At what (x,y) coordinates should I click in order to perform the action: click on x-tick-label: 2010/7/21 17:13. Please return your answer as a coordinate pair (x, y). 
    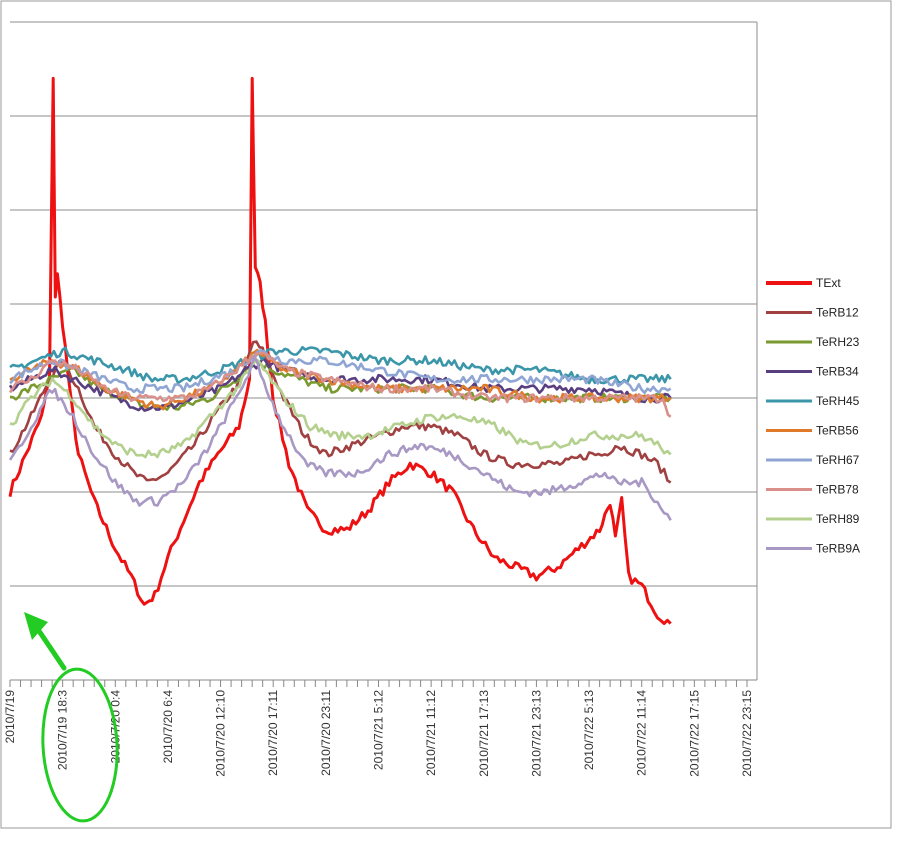
    Looking at the image, I should click on (484, 733).